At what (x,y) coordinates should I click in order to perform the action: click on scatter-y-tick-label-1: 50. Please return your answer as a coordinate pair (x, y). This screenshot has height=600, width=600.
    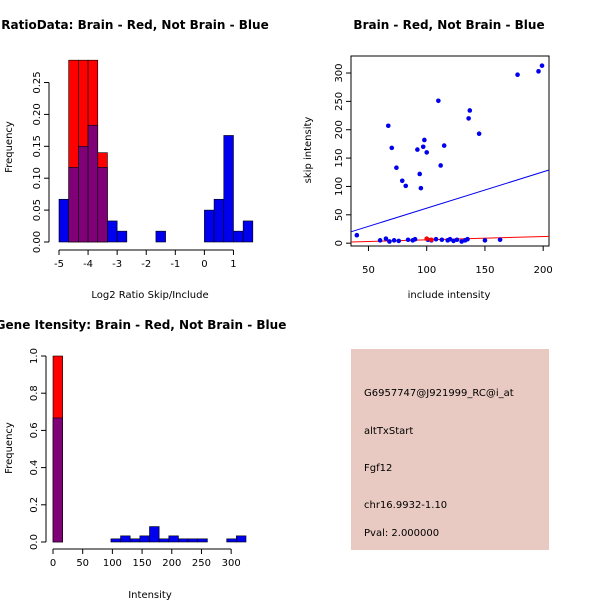
    Looking at the image, I should click on (339, 214).